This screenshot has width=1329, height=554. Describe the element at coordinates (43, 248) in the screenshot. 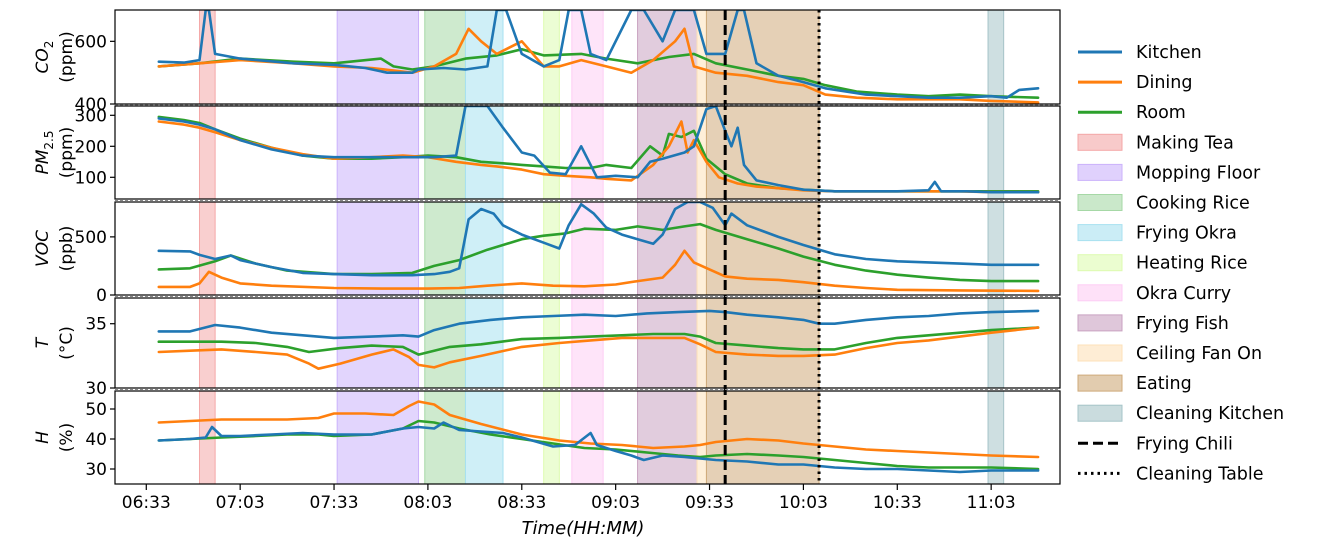

I see `y-axis-label-panel-2: VOC` at that location.